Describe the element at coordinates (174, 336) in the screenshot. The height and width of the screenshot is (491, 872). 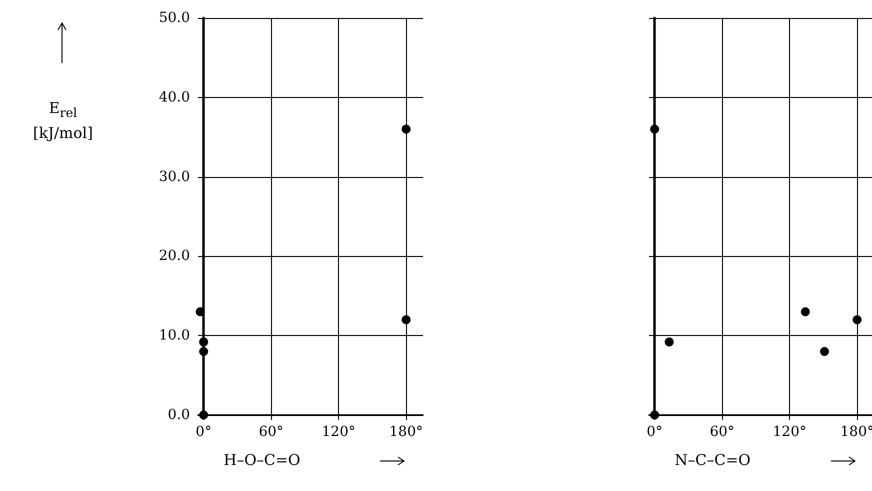
I see `y-tick-label: 10.0` at that location.